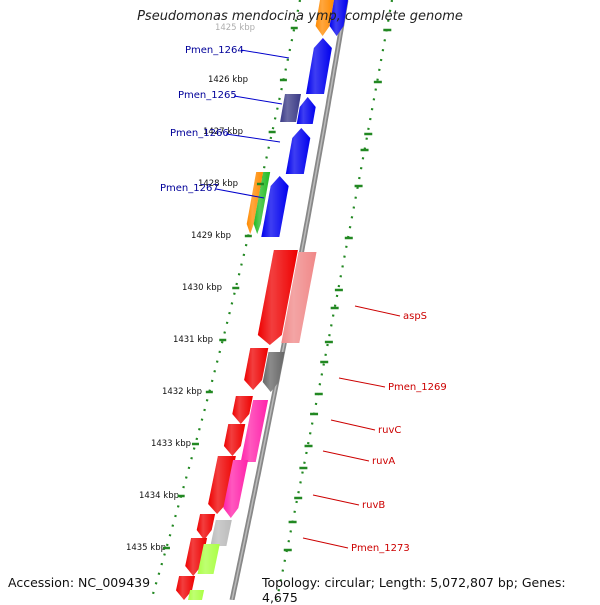 The image size is (600, 605). I want to click on gene-label-ruvb: ruvB, so click(373, 505).